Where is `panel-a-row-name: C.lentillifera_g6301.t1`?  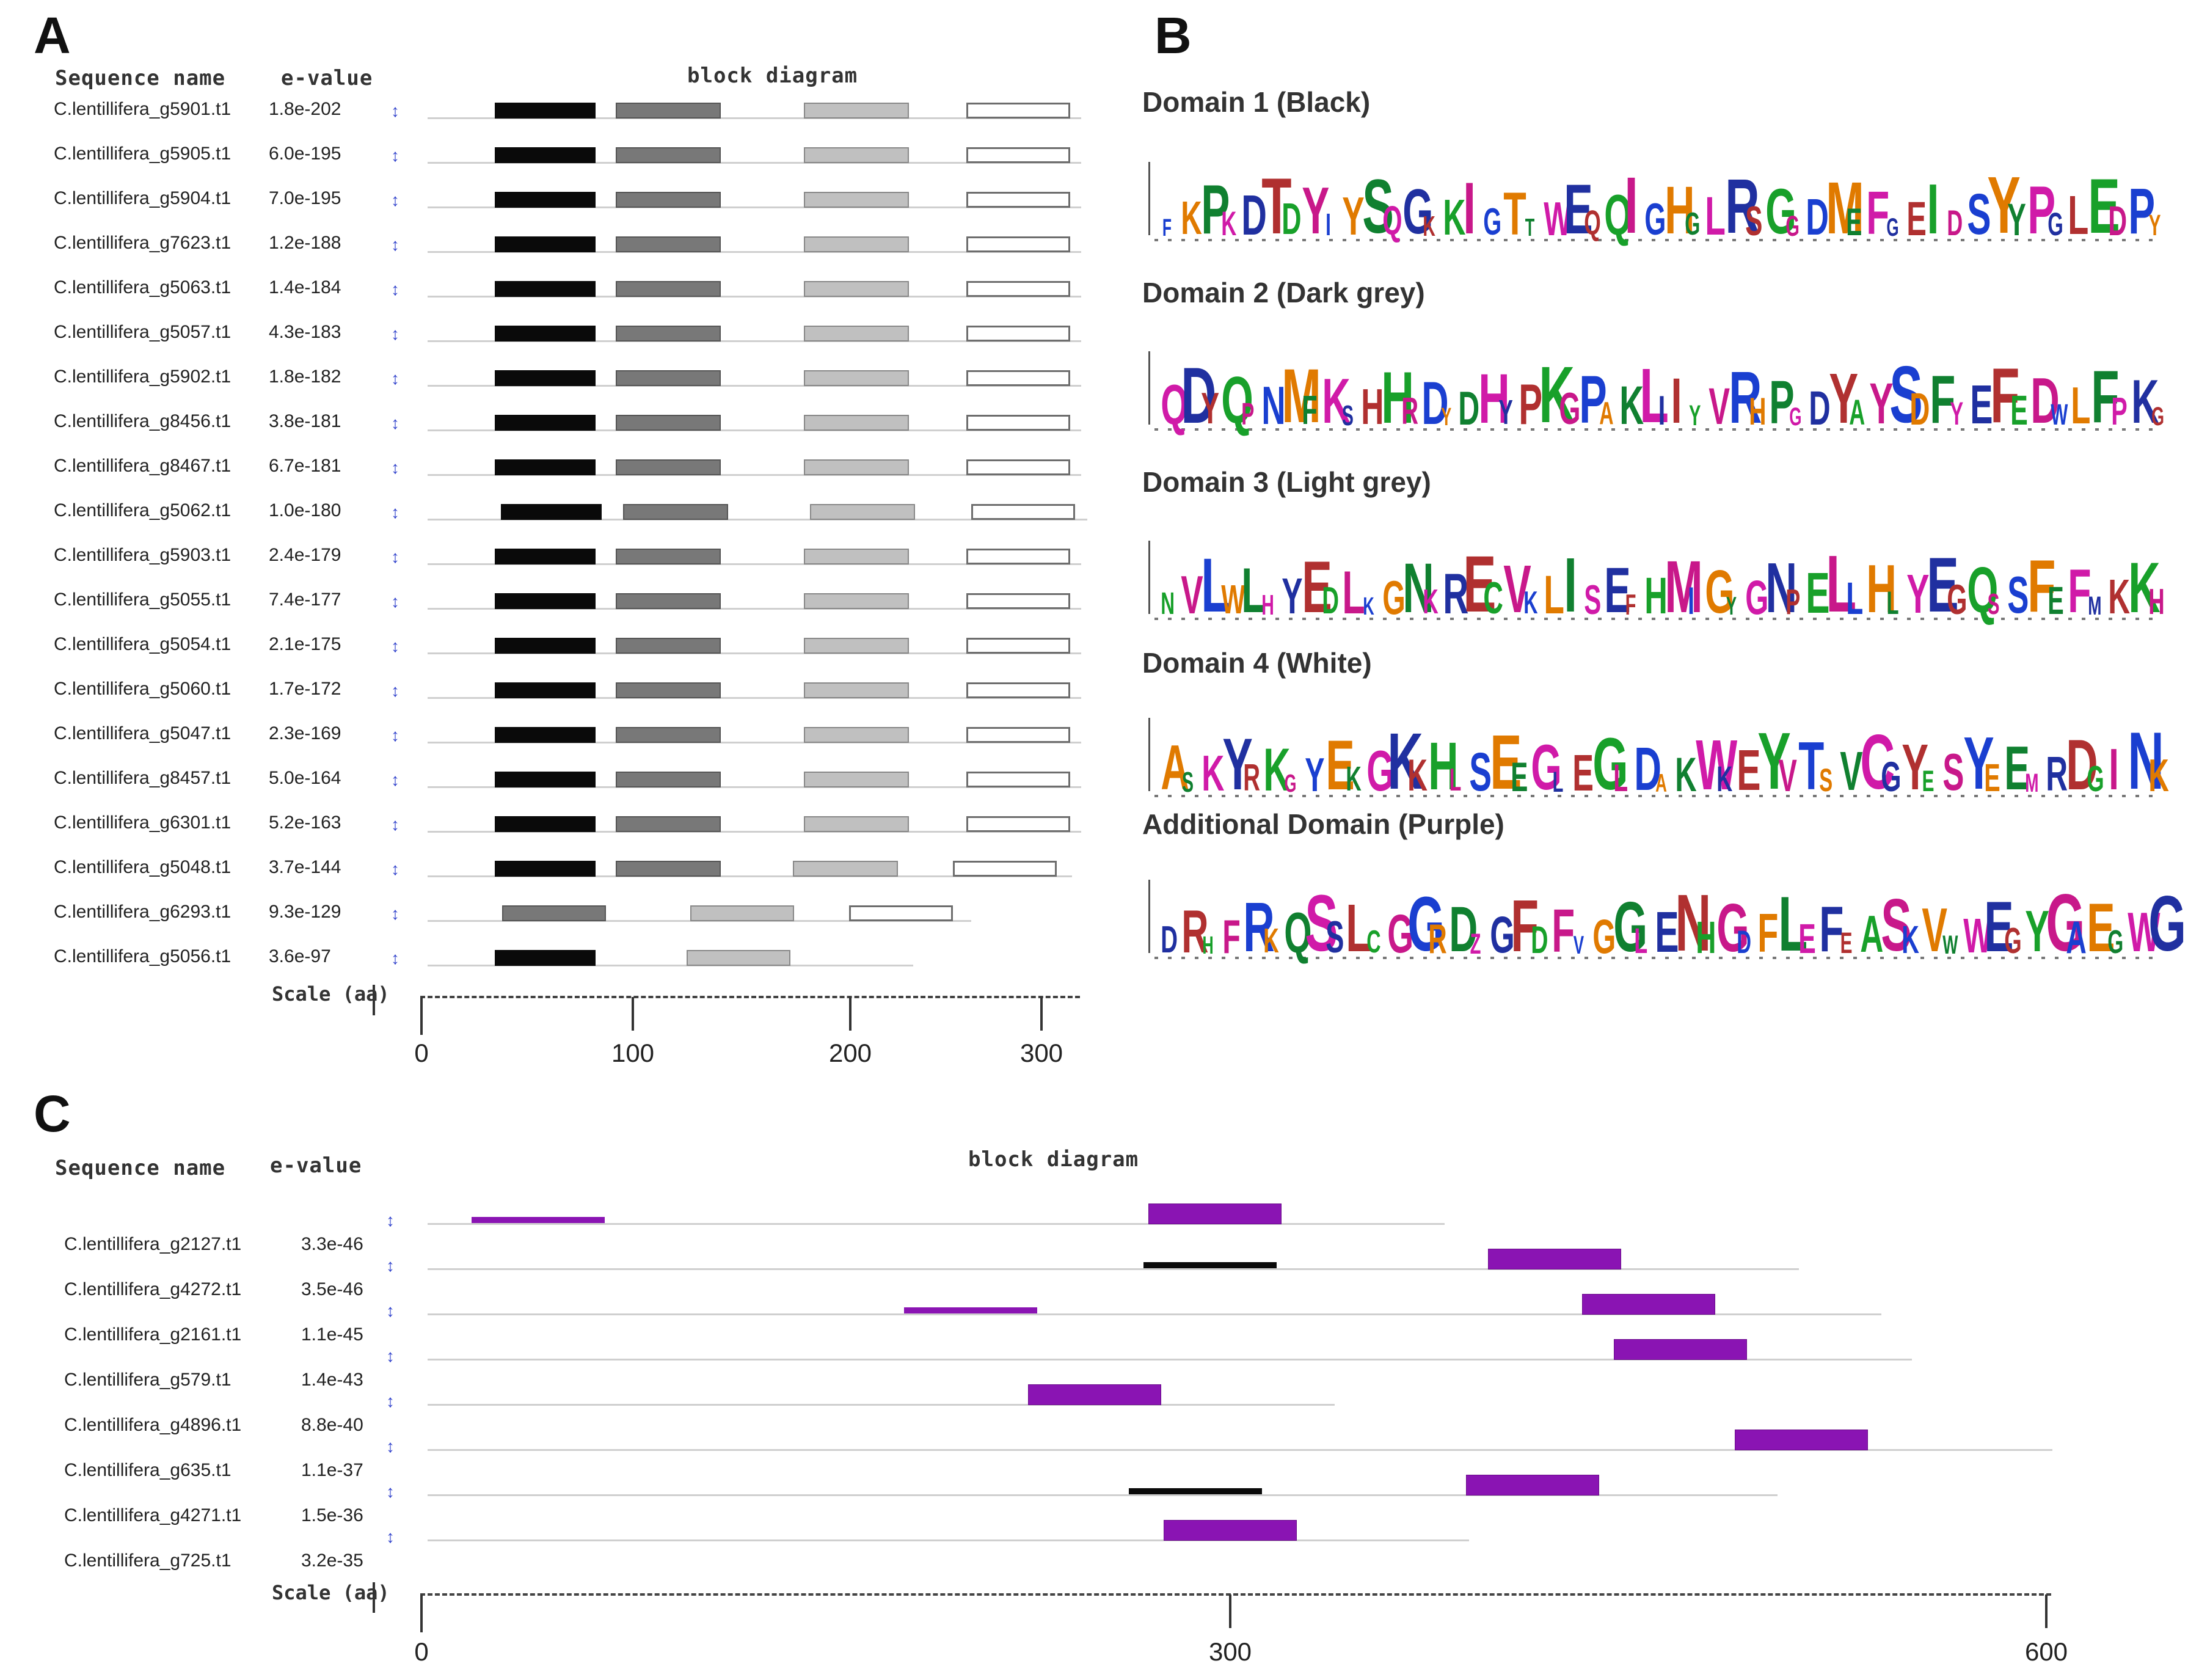
panel-a-row-name: C.lentillifera_g6301.t1 is located at coordinates (143, 823).